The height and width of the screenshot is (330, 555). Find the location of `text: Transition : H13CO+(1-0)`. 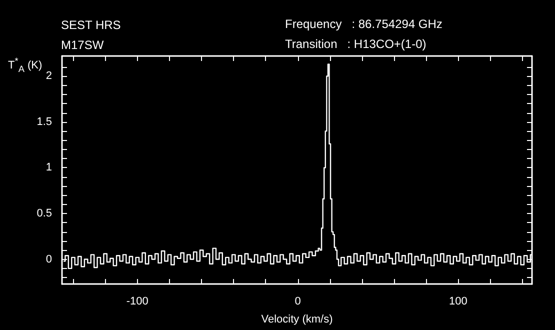

text: Transition : H13CO+(1-0) is located at coordinates (355, 44).